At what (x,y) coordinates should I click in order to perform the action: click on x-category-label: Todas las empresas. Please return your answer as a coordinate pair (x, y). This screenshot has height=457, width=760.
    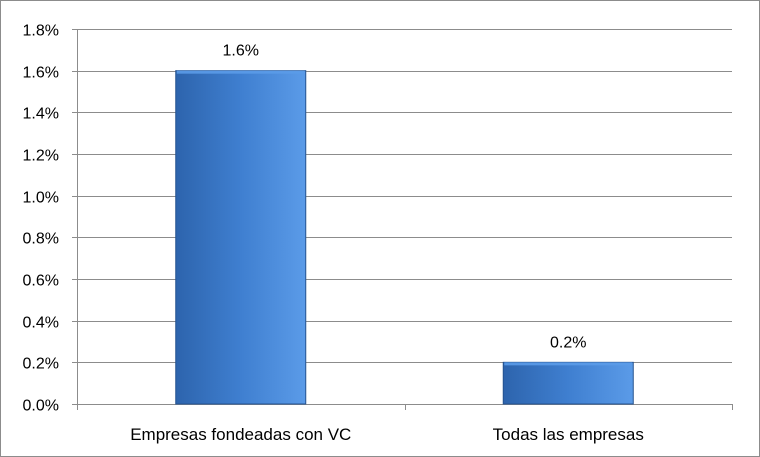
    Looking at the image, I should click on (568, 434).